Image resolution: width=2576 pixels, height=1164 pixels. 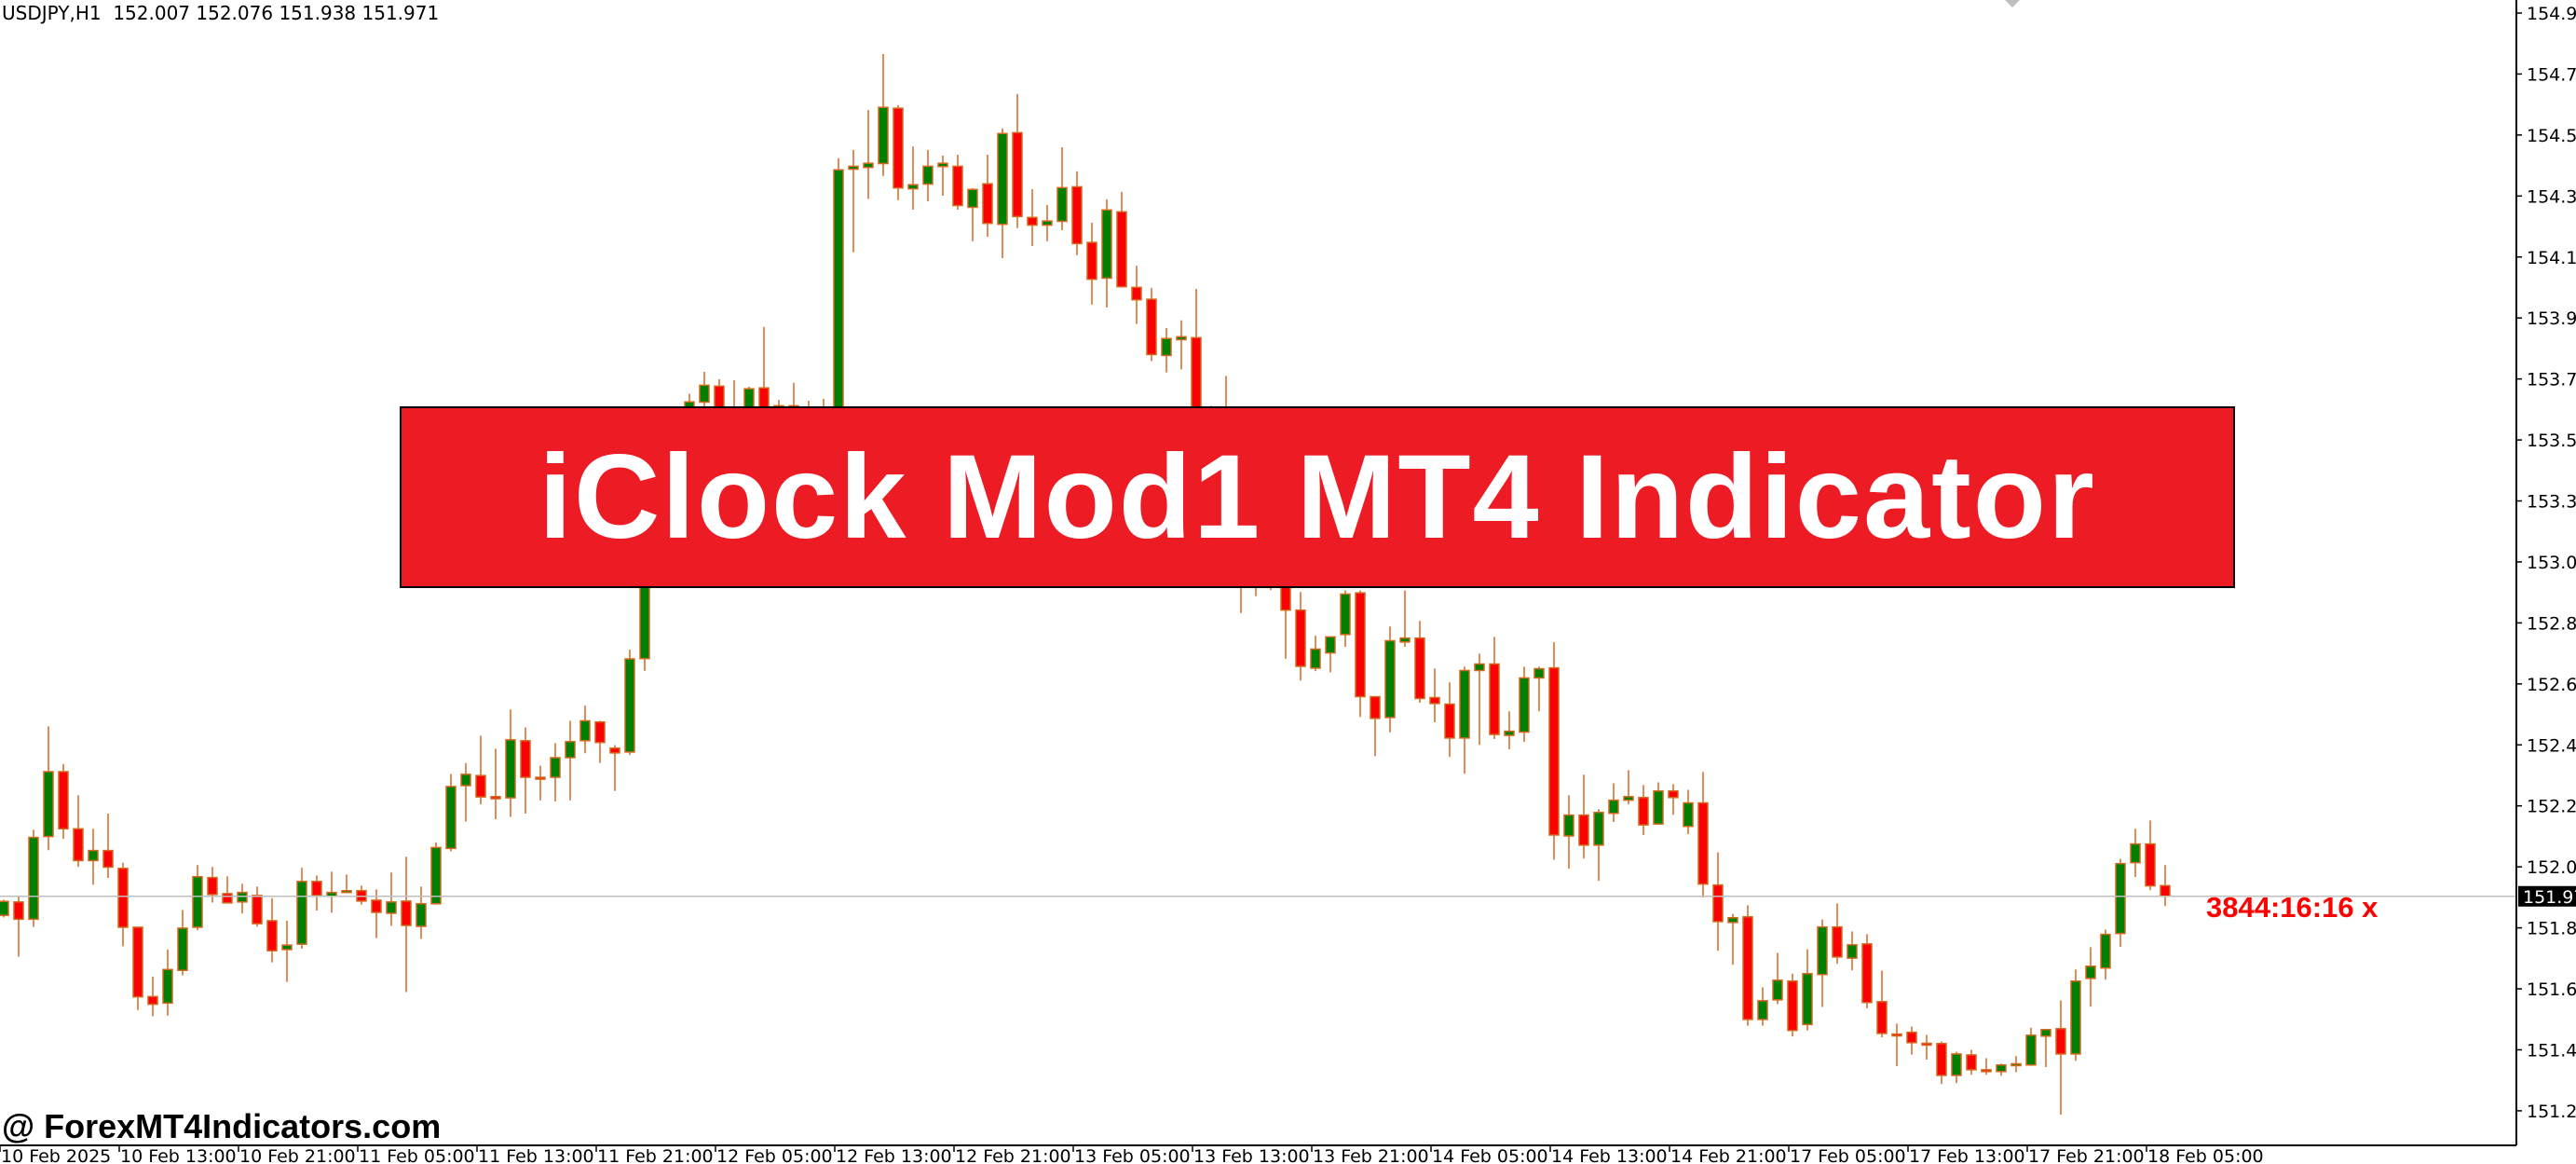 I want to click on price-tick-label: 154.735, so click(x=2551, y=74).